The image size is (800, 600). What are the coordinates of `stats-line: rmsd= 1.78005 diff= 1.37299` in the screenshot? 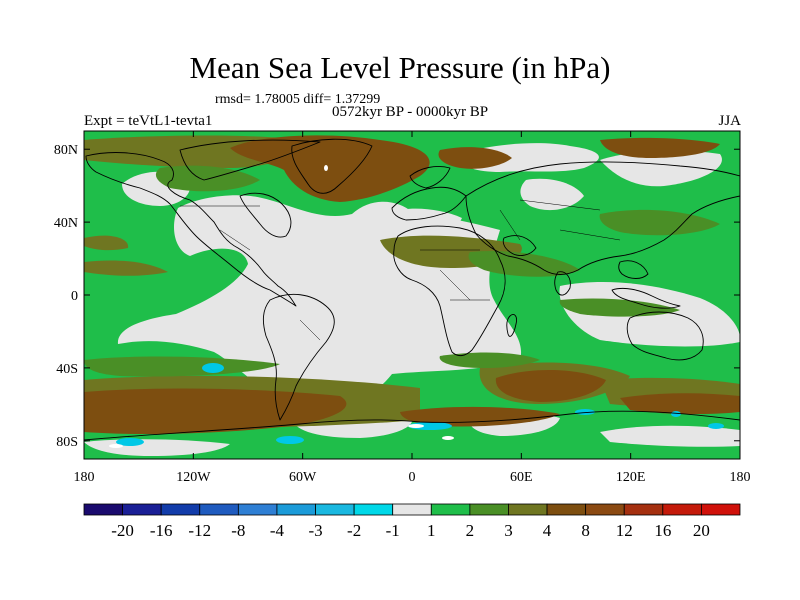 It's located at (298, 99).